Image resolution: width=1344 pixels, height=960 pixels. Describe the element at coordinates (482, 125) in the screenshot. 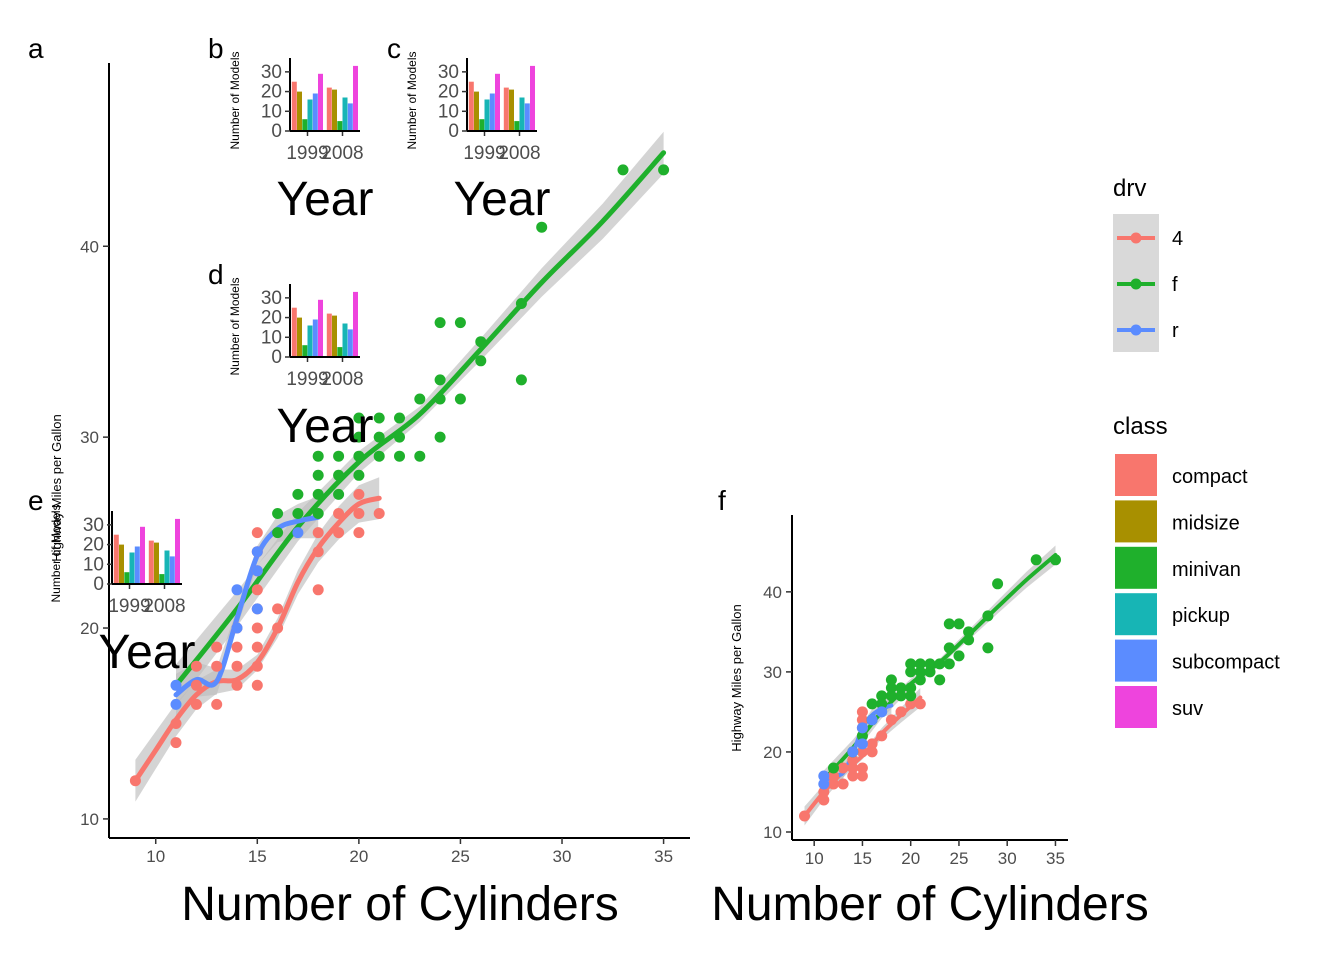

I see `bar-minivan-1999` at that location.